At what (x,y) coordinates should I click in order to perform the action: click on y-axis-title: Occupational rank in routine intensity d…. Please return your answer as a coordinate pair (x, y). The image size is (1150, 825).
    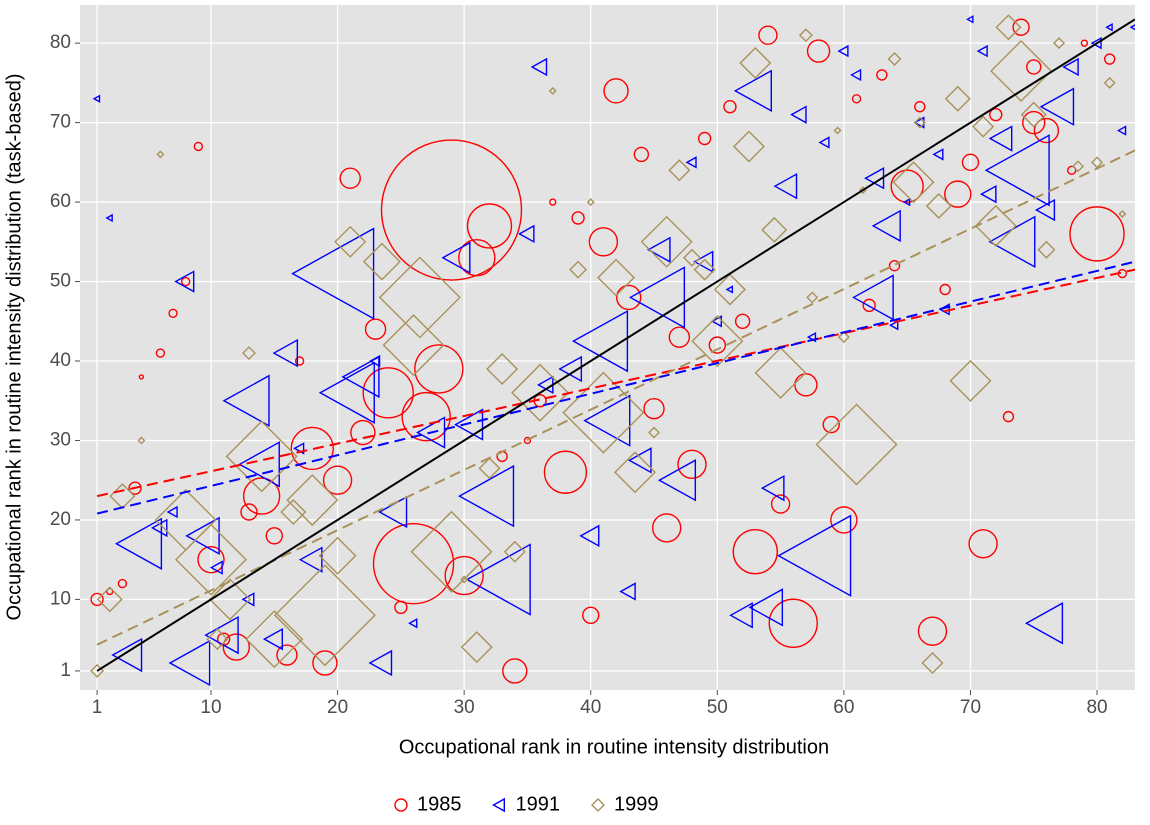
    Looking at the image, I should click on (14, 347).